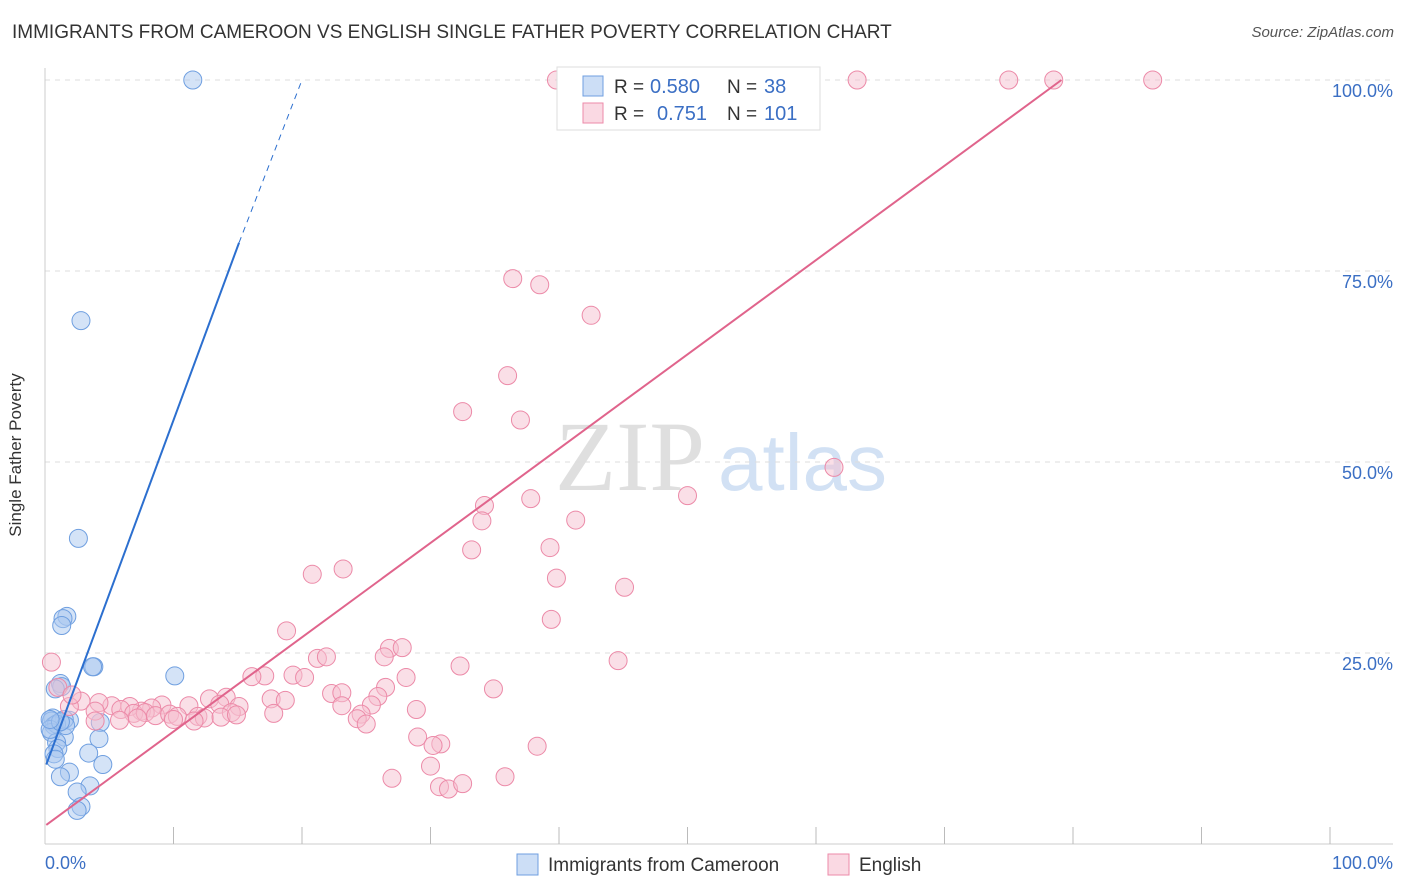 Image resolution: width=1406 pixels, height=892 pixels. I want to click on source-label: Source: ZipAtlas.com, so click(1322, 32).